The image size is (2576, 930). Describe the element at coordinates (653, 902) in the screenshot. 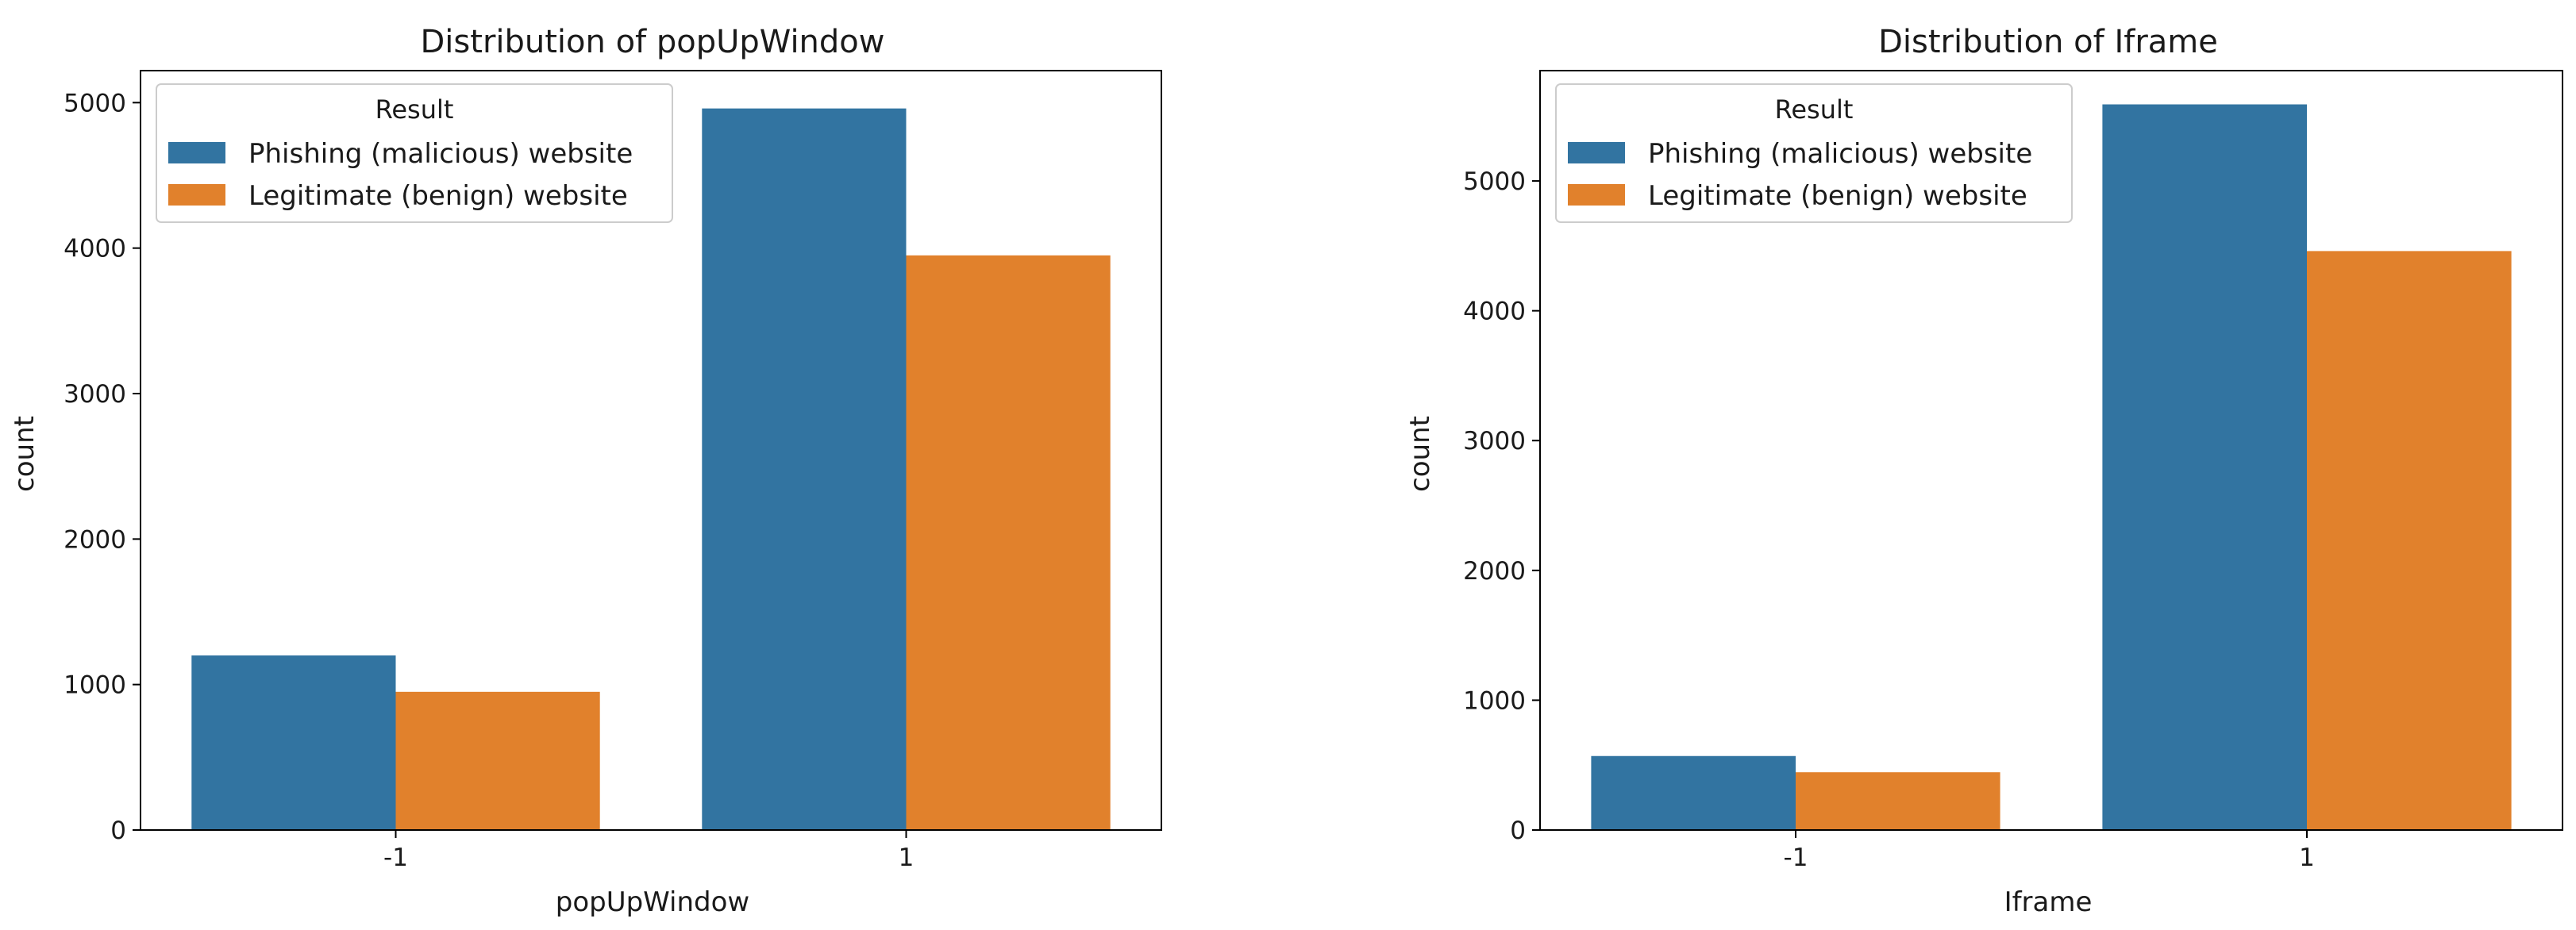

I see `x-axis-label: popUpWindow` at that location.